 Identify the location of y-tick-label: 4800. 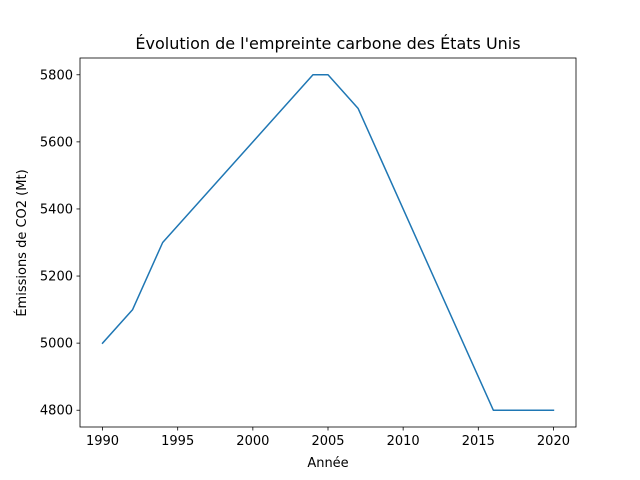
(56, 411).